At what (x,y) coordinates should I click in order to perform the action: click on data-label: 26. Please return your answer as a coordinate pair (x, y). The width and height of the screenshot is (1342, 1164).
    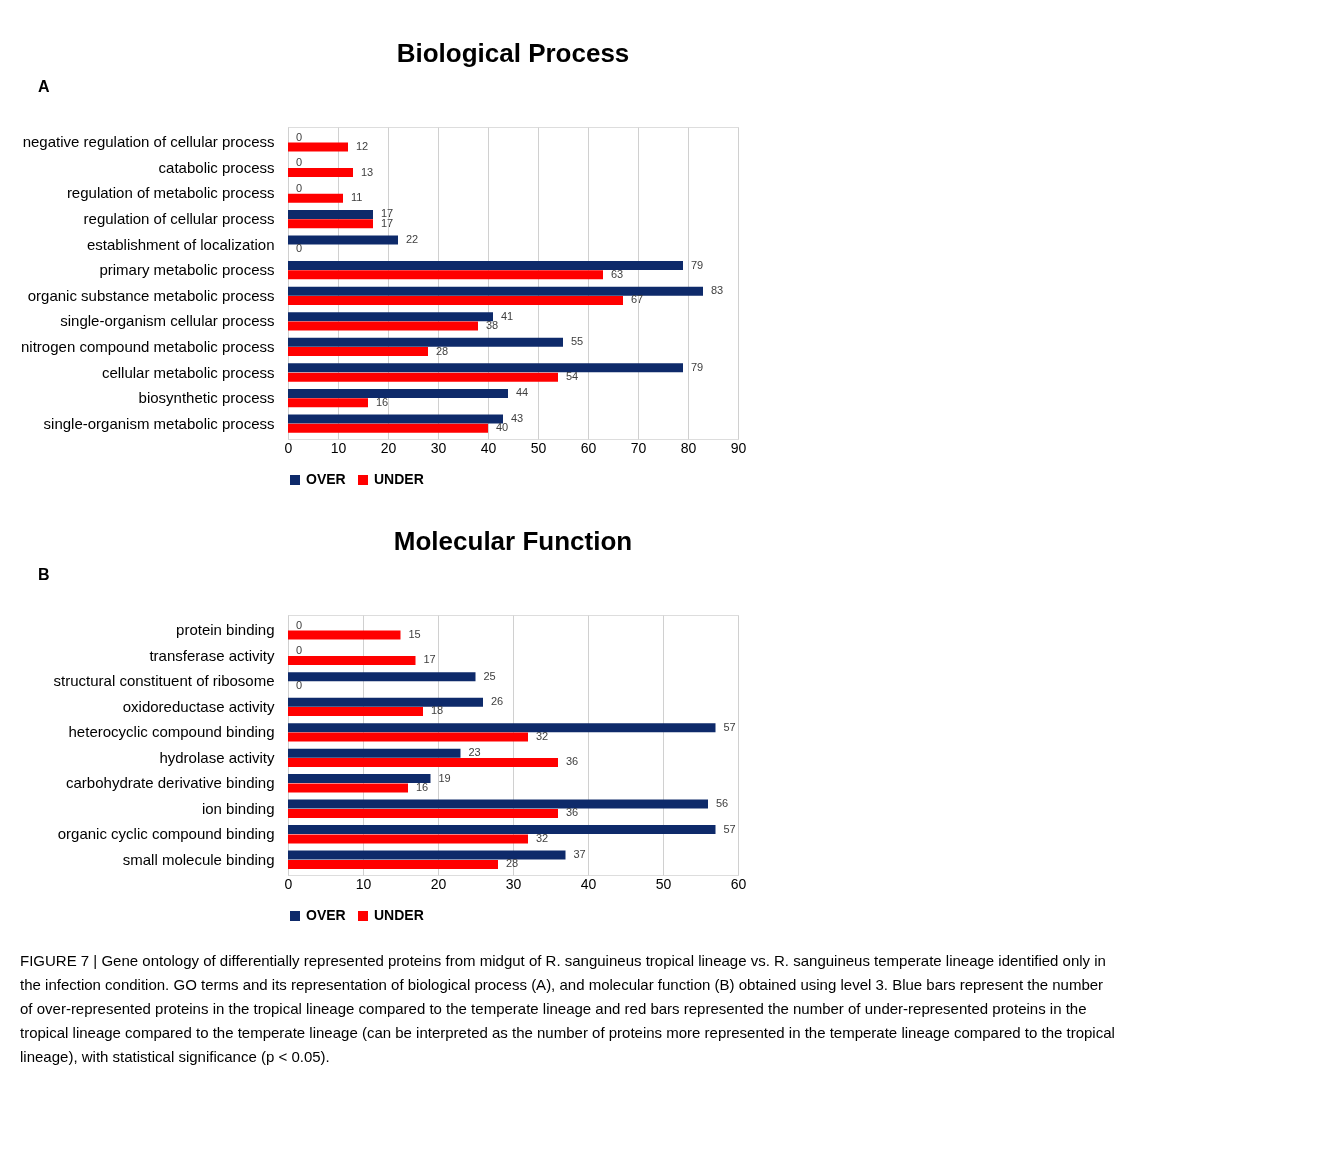
    Looking at the image, I should click on (497, 701).